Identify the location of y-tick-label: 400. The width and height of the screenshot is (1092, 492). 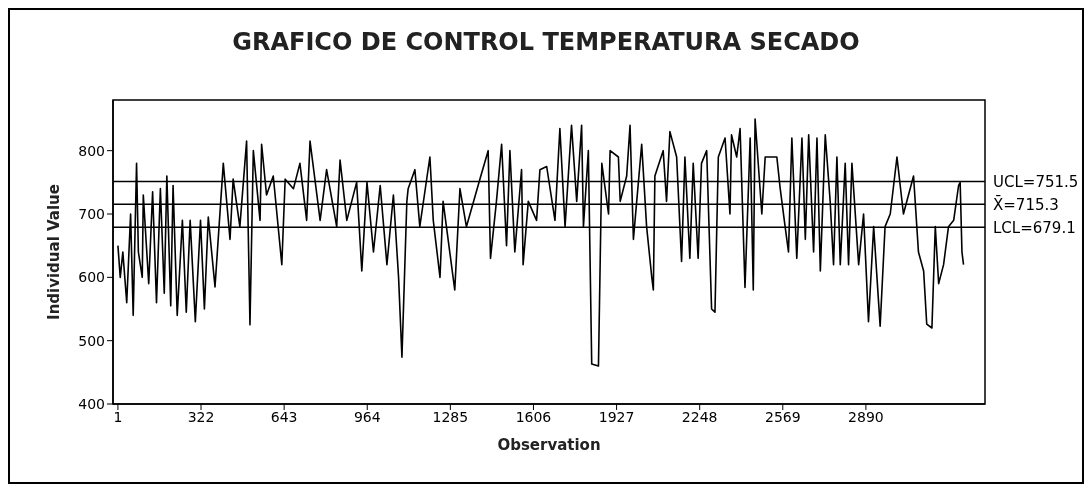
(91, 403).